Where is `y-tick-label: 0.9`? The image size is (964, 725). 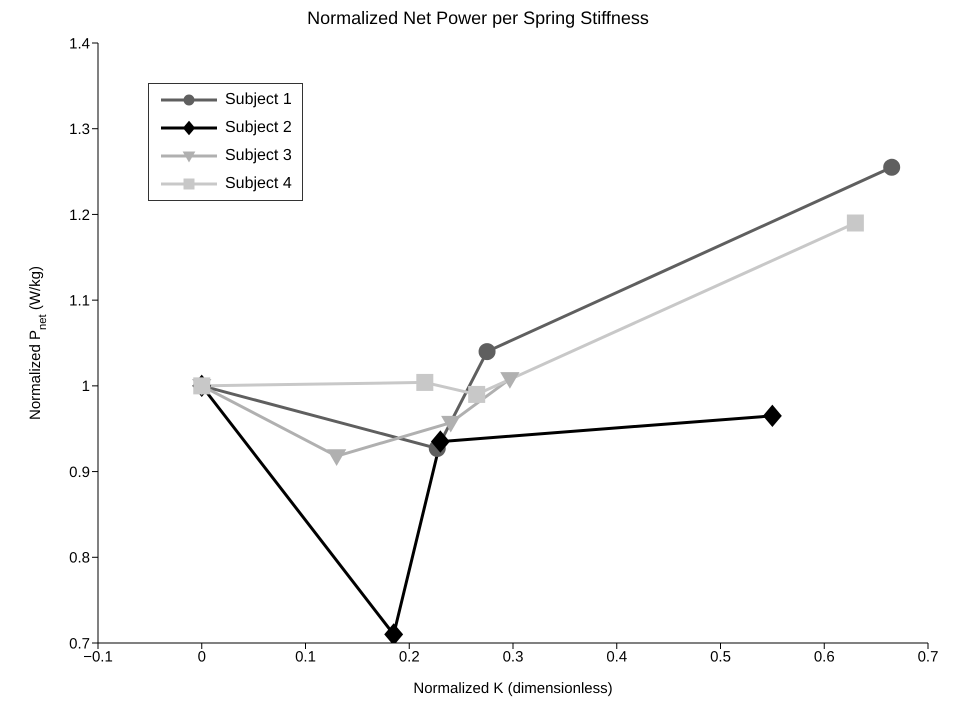
y-tick-label: 0.9 is located at coordinates (79, 472).